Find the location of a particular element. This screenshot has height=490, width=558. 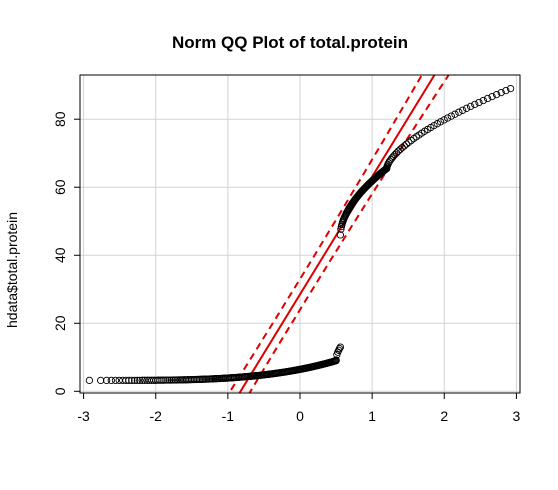

y-tick-label: 20 is located at coordinates (60, 323).